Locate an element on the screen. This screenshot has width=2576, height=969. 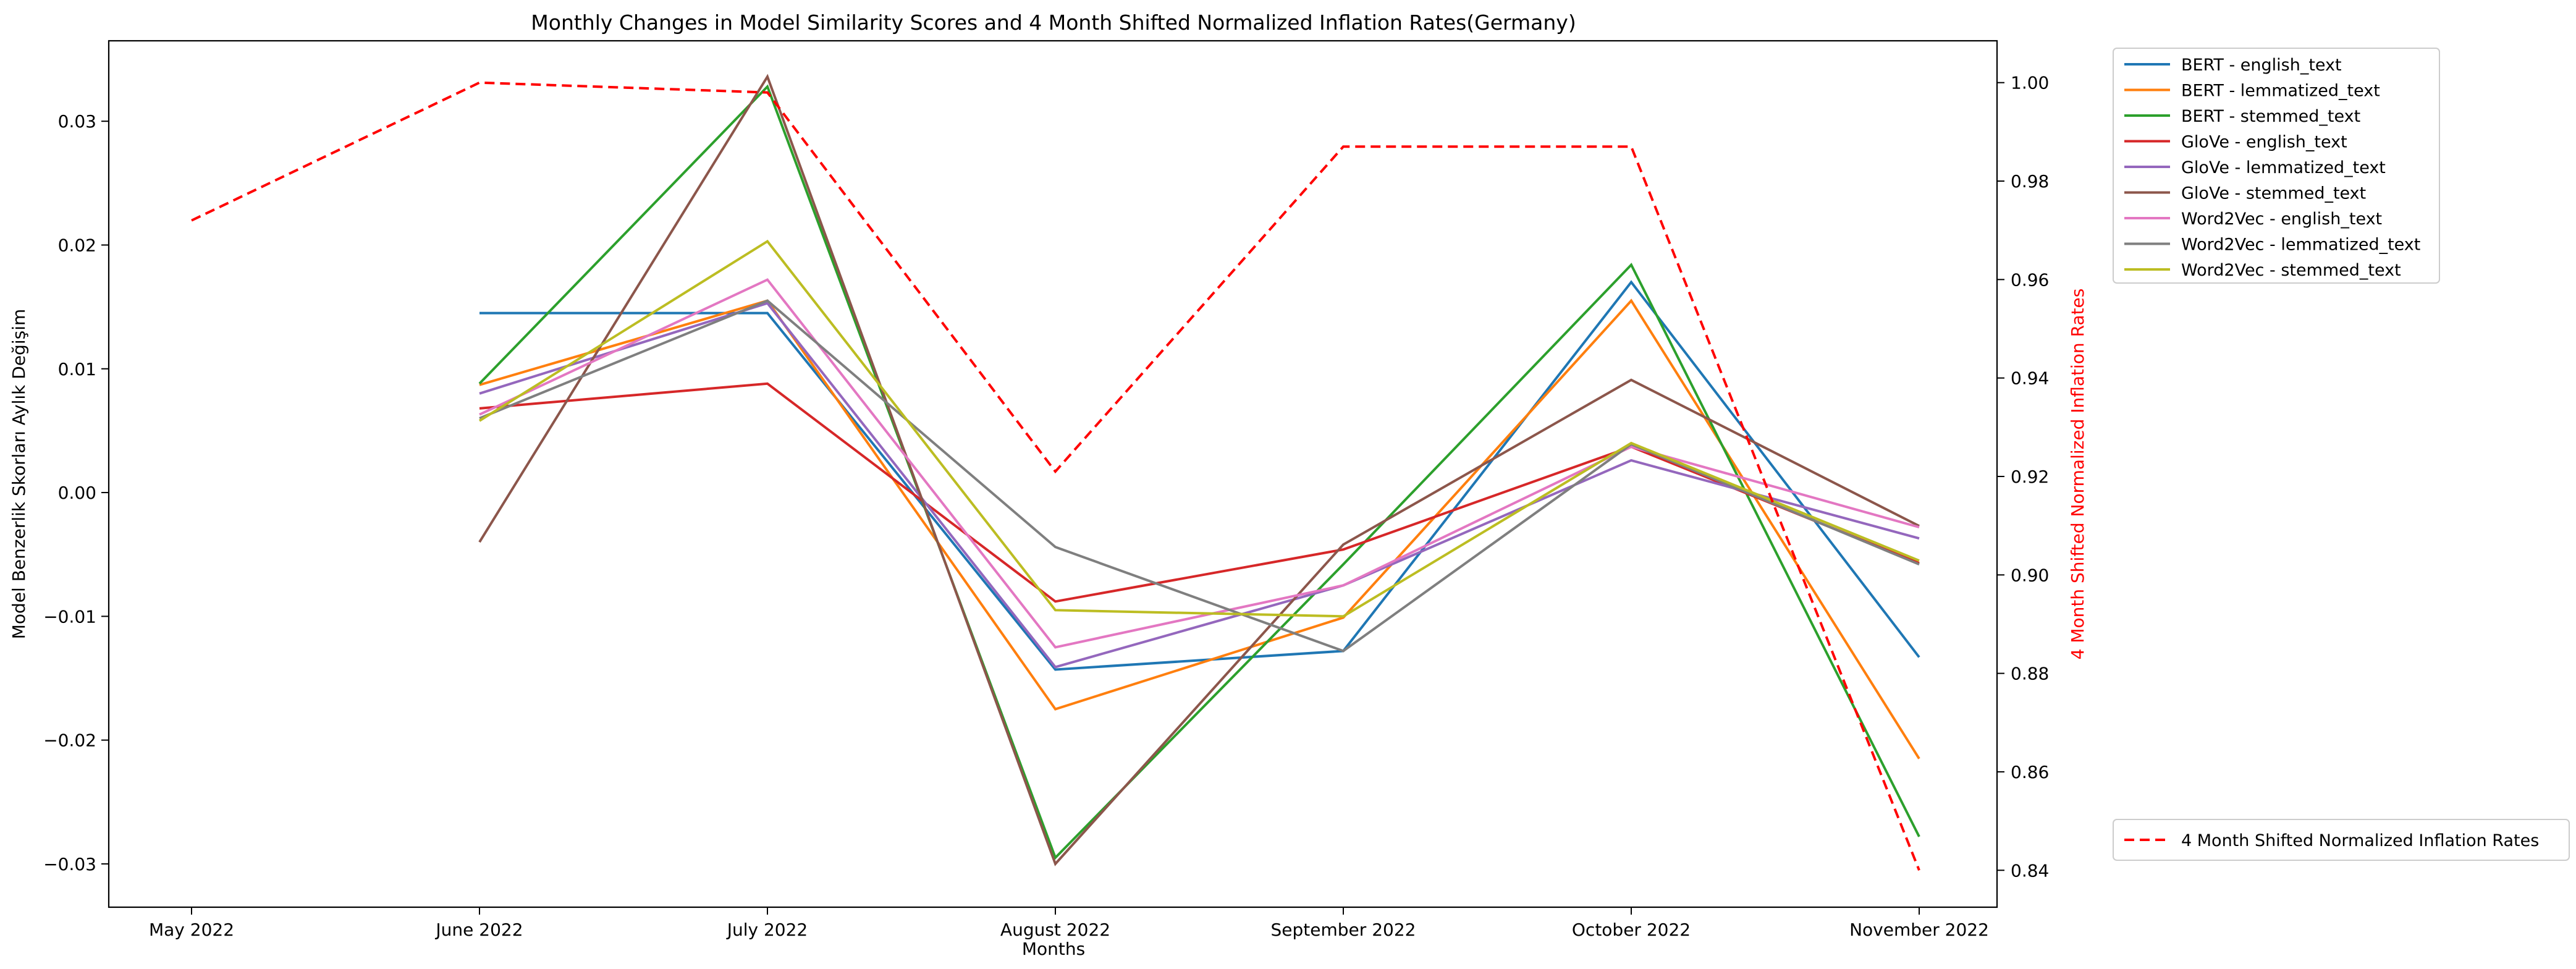
y-tick-label: 0.00 is located at coordinates (77, 493).